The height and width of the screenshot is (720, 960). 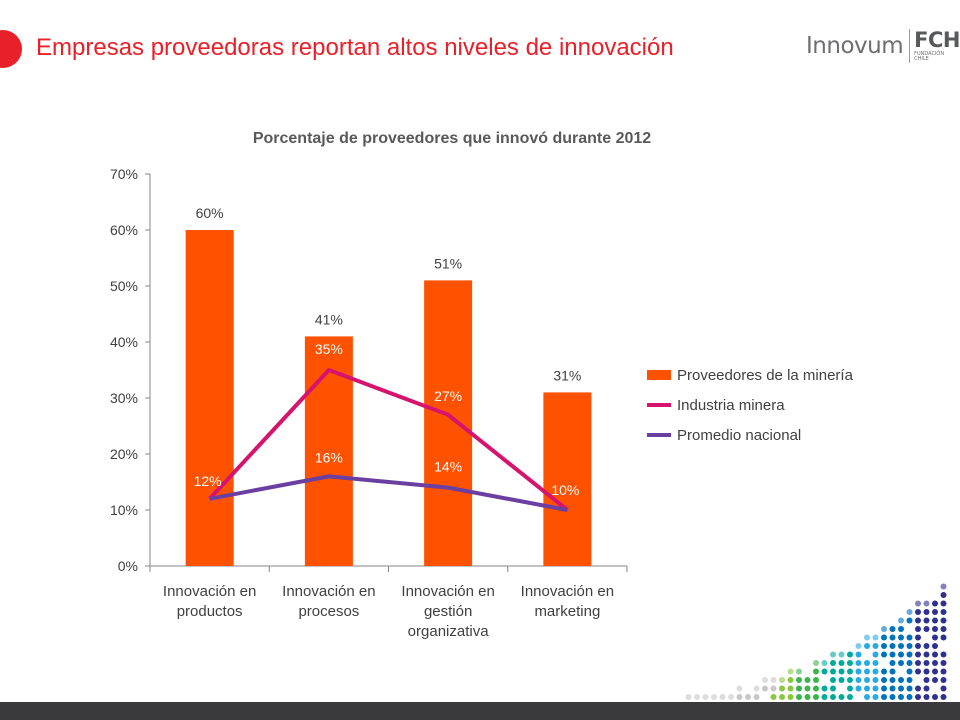 What do you see at coordinates (448, 467) in the screenshot?
I see `line-data-label: 14%` at bounding box center [448, 467].